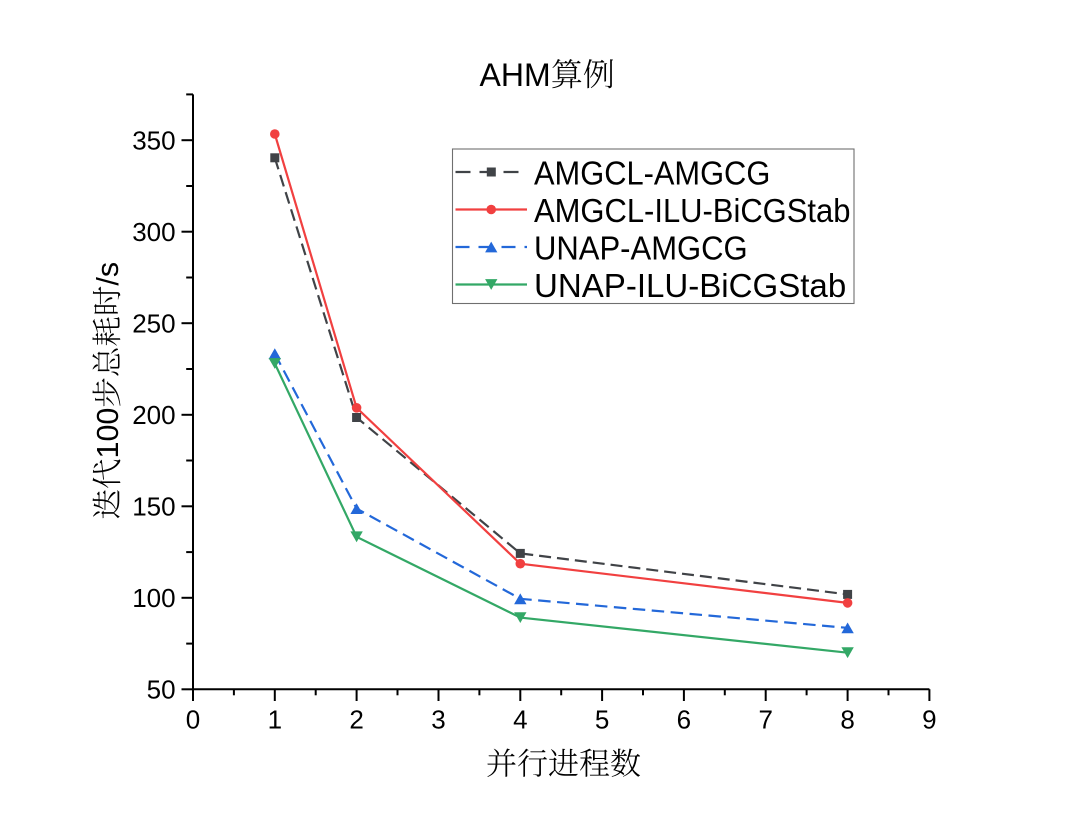  Describe the element at coordinates (692, 211) in the screenshot. I see `svg-text: AMGCL-ILU-BiCGStab` at that location.